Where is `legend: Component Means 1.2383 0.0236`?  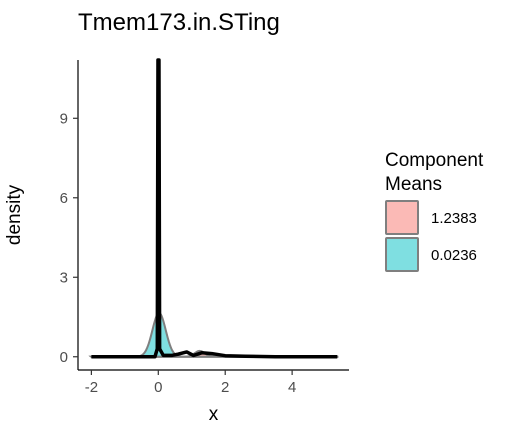 legend: Component Means 1.2383 0.0236 is located at coordinates (434, 211).